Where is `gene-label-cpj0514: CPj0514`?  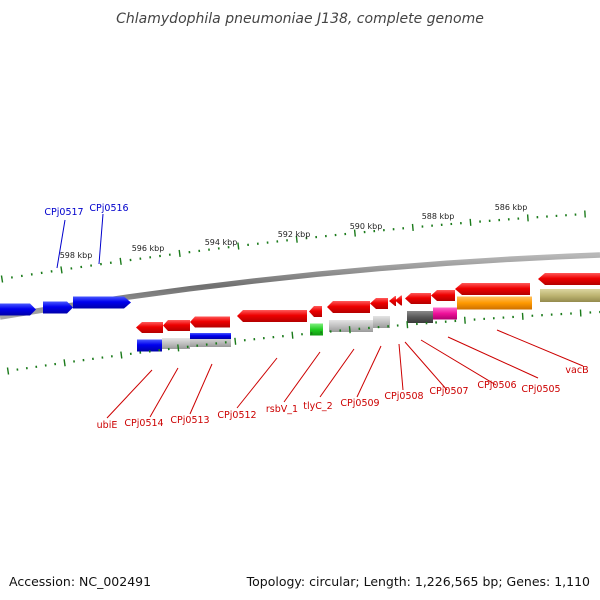
gene-label-cpj0514: CPj0514 is located at coordinates (143, 423).